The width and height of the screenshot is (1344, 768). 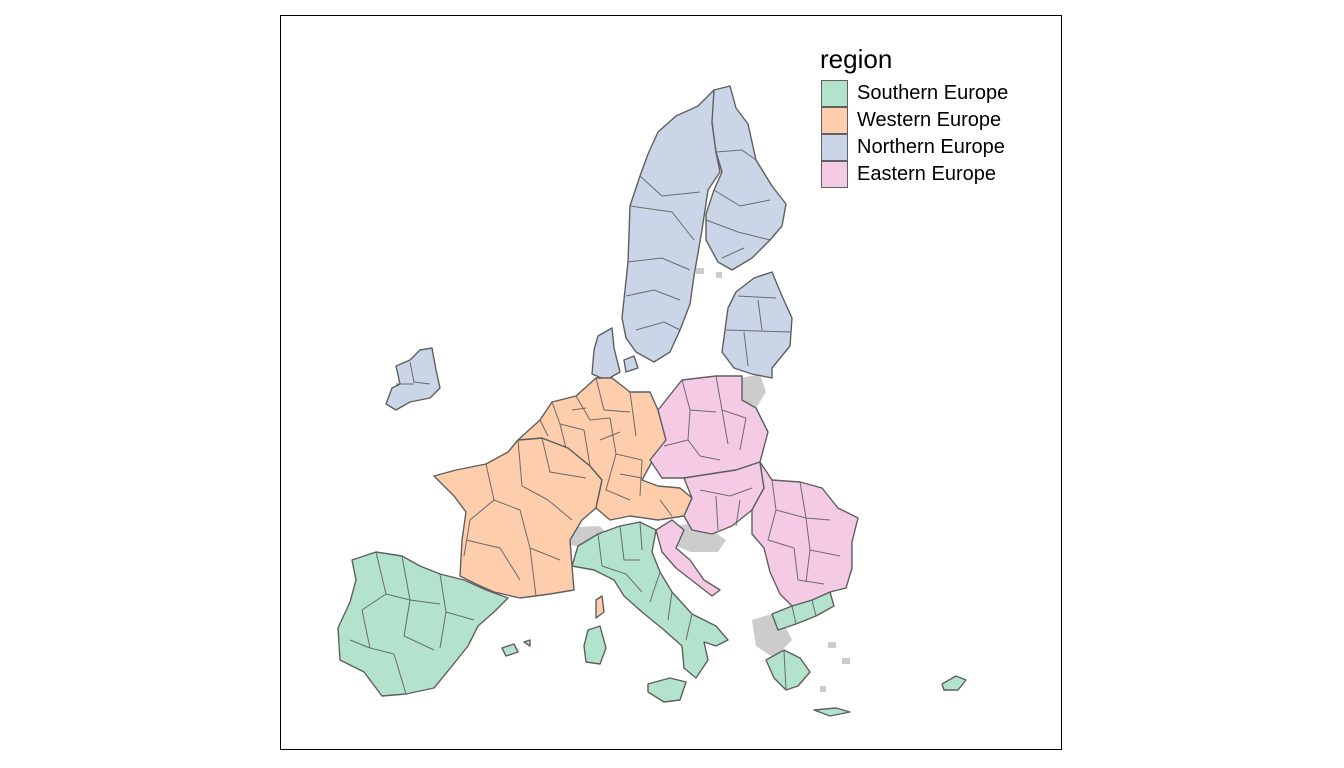 I want to click on italy-borders, so click(x=645, y=581).